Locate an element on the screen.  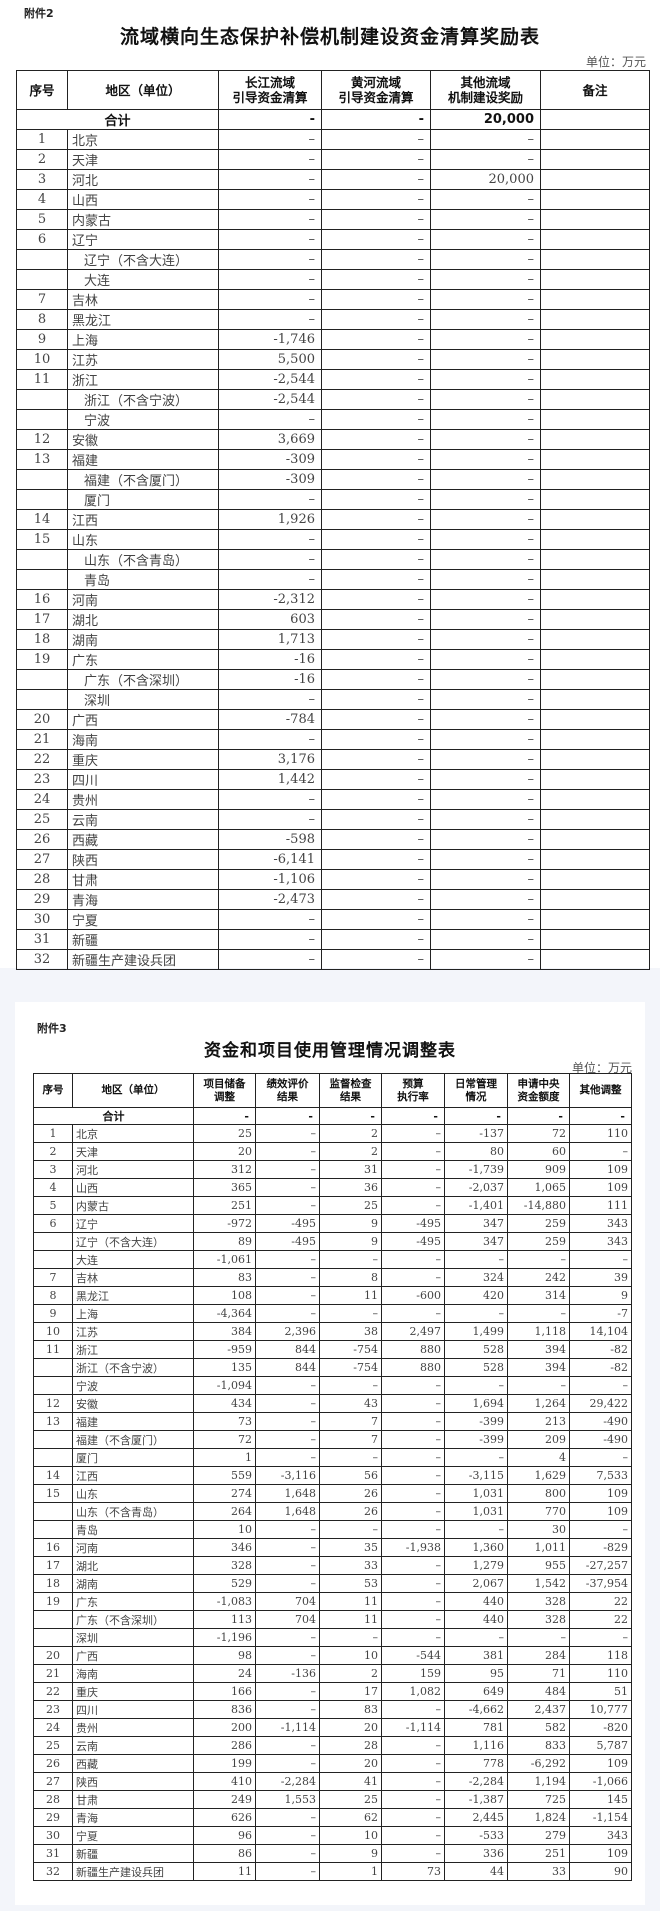
table-row: 13 福建 -309– – is located at coordinates (333, 459).